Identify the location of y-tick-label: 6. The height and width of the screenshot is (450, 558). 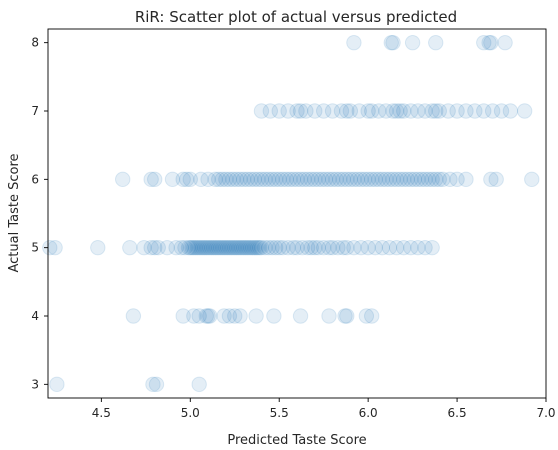
(35, 179).